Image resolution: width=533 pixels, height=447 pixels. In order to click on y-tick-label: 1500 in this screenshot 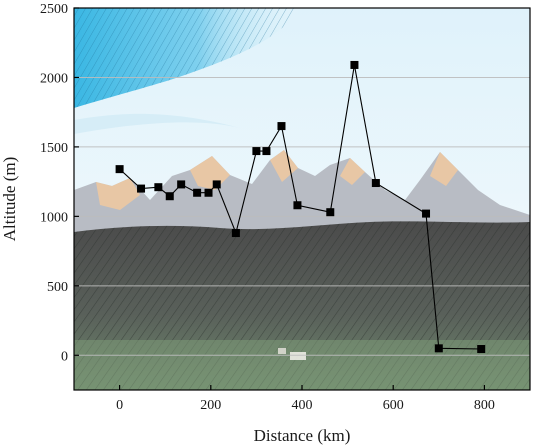, I will do `click(54, 148)`.